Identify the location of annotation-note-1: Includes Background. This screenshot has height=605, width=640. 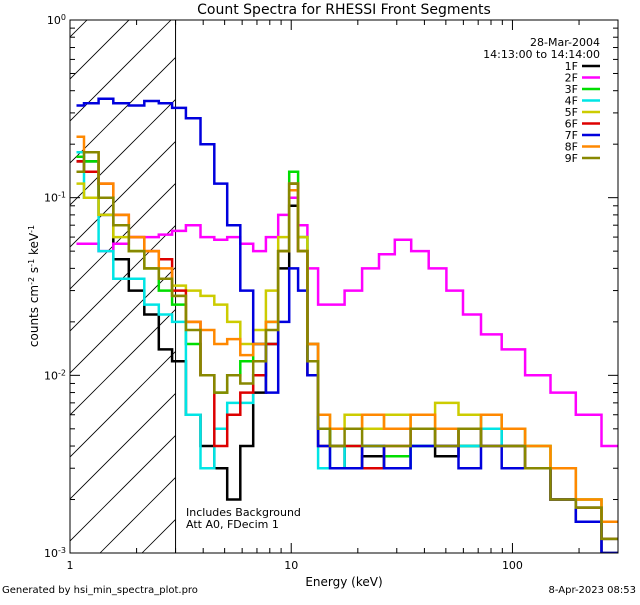
(243, 512).